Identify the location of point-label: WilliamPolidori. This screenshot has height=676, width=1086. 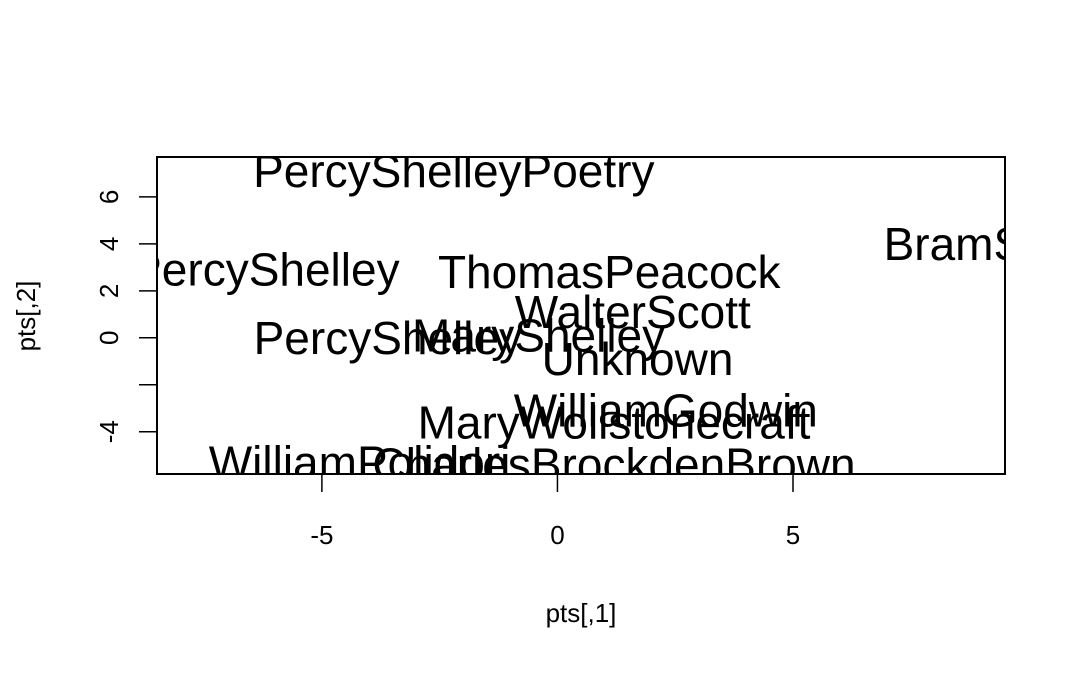
(360, 462).